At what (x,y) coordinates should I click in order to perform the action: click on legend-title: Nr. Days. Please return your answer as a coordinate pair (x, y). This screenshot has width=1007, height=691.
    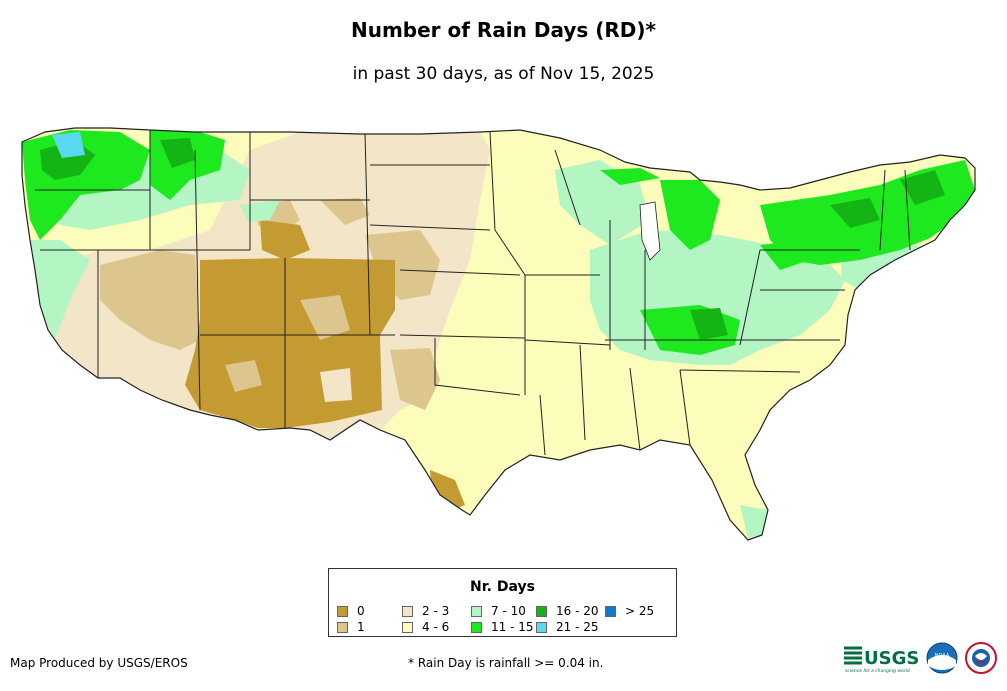
    Looking at the image, I should click on (502, 587).